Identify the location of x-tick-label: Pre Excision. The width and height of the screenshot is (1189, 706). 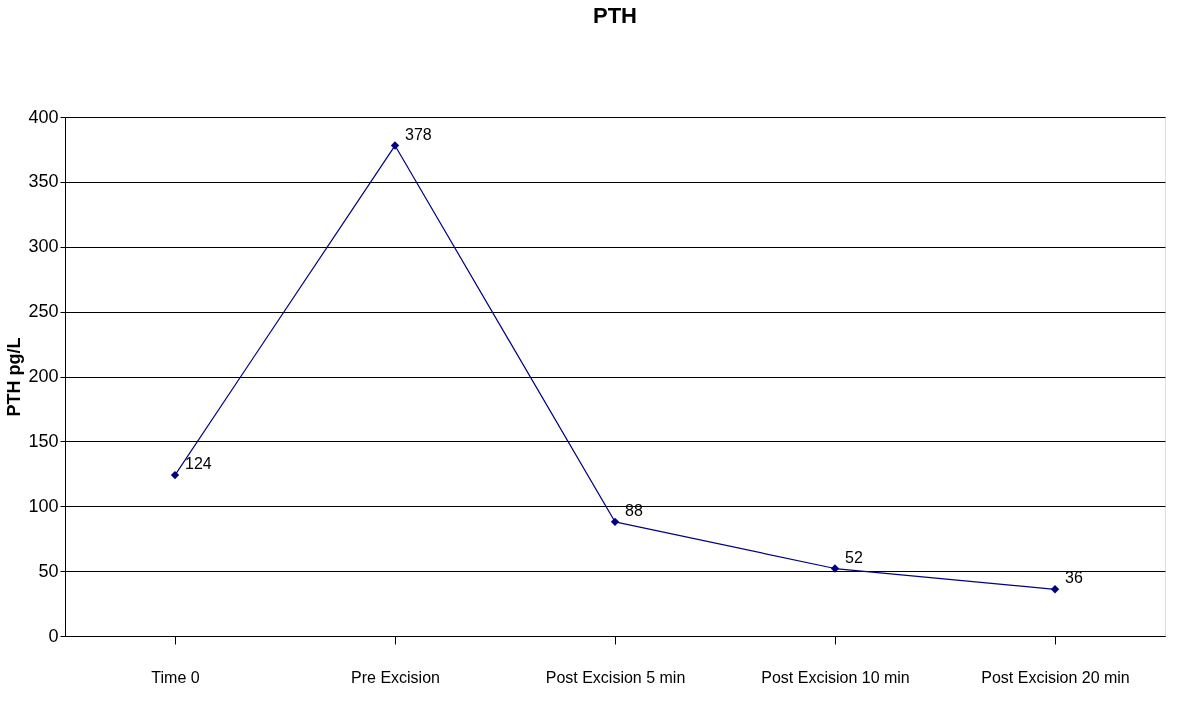
(395, 677).